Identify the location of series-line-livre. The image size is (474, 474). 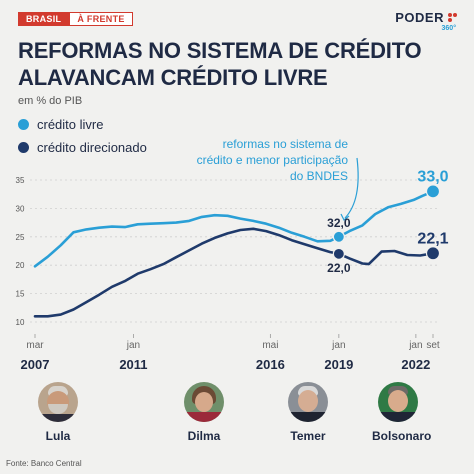
(234, 229).